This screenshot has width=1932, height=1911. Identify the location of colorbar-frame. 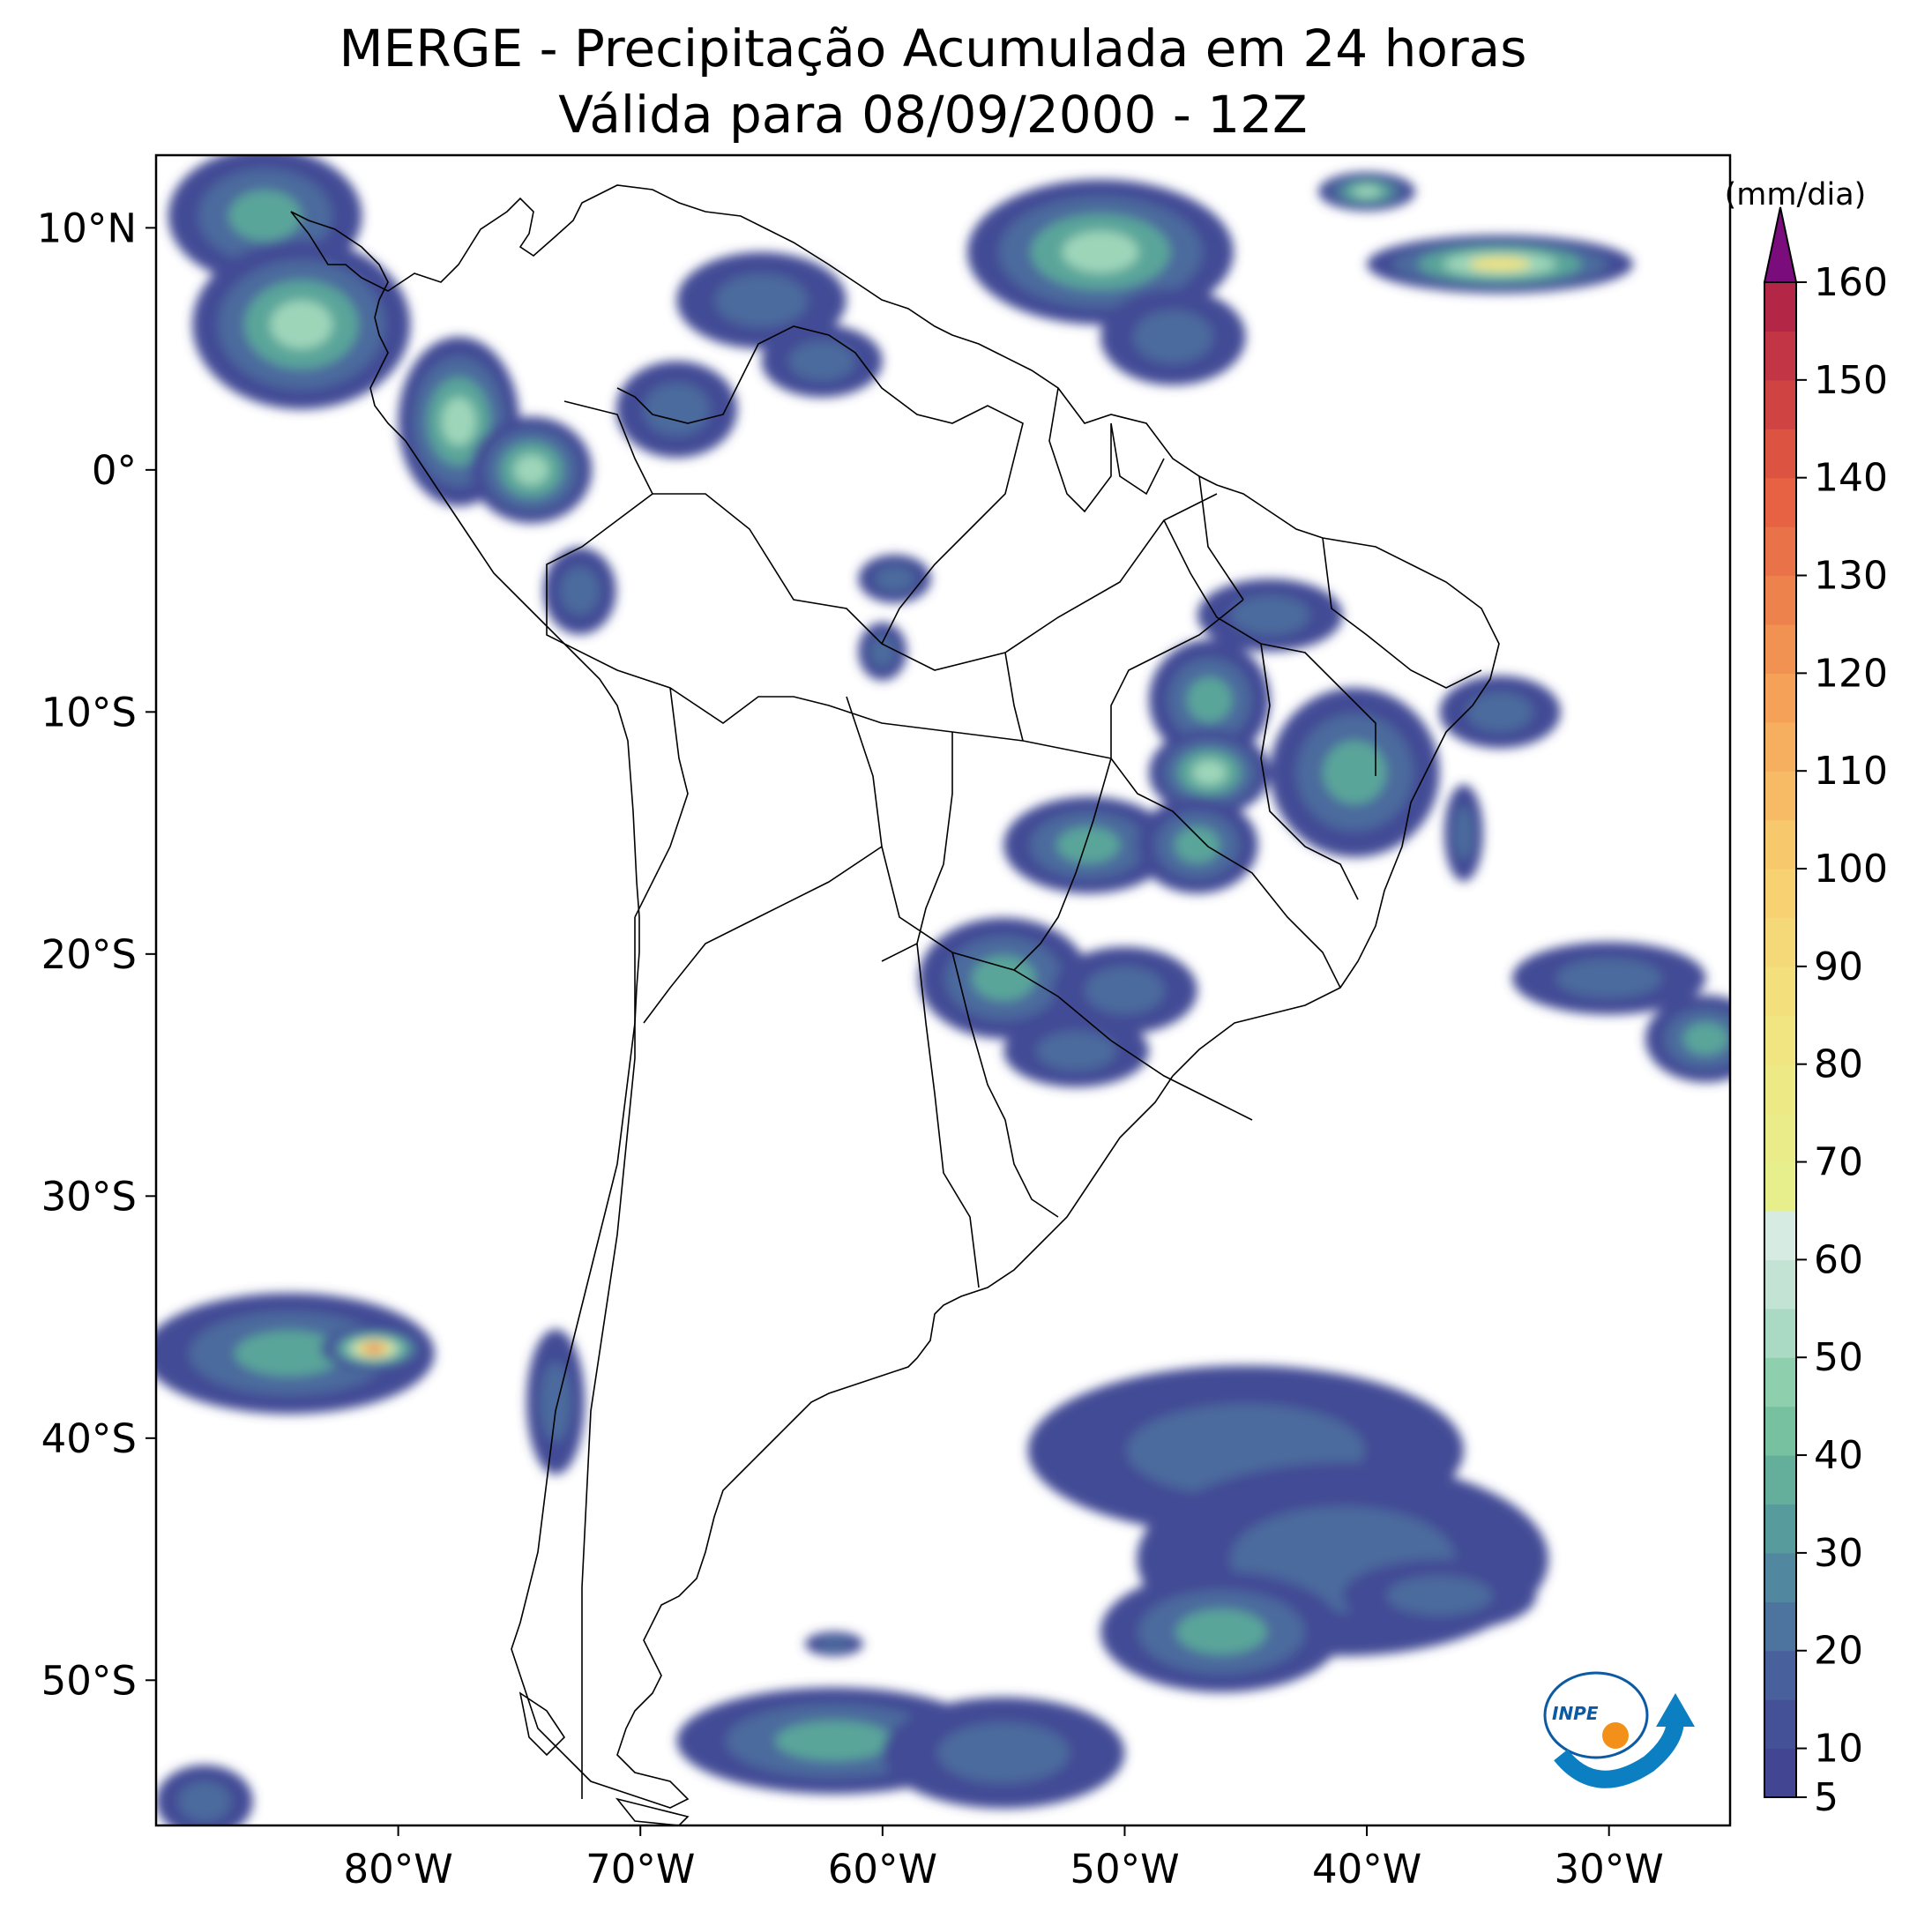
(1780, 1039).